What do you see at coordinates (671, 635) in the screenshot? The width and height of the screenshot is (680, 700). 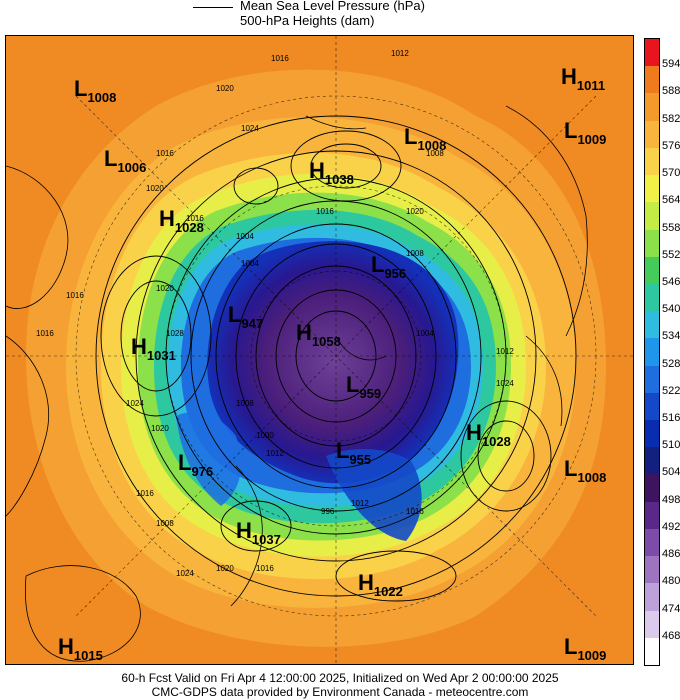 I see `colorbar-tick-label: 468` at bounding box center [671, 635].